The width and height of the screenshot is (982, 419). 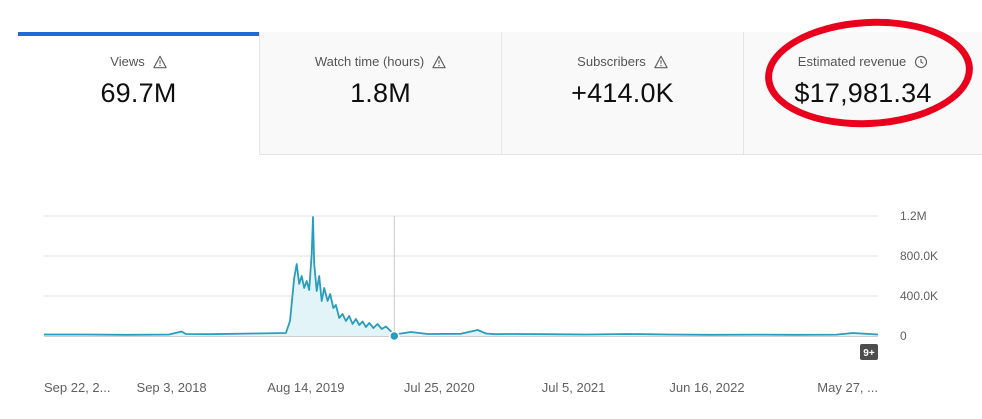 I want to click on tab-revenue-label-row: Estimated revenue, so click(x=863, y=61).